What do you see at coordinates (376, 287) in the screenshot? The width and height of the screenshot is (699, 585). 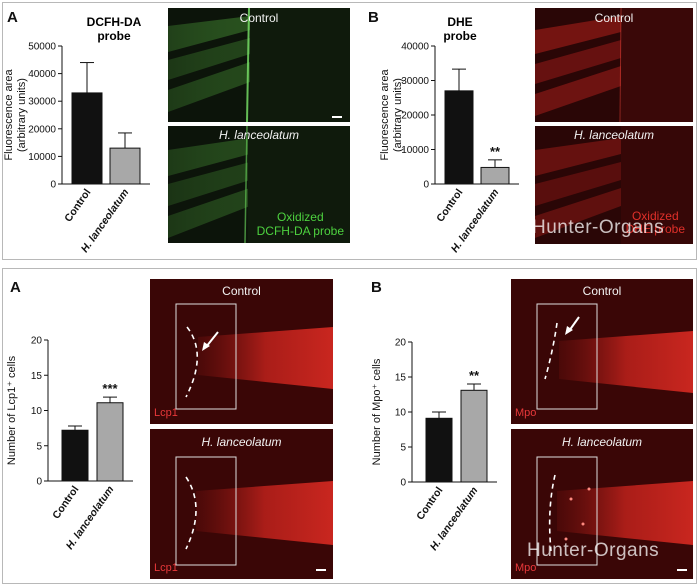 I see `panel-letter-bottom-b: B` at bounding box center [376, 287].